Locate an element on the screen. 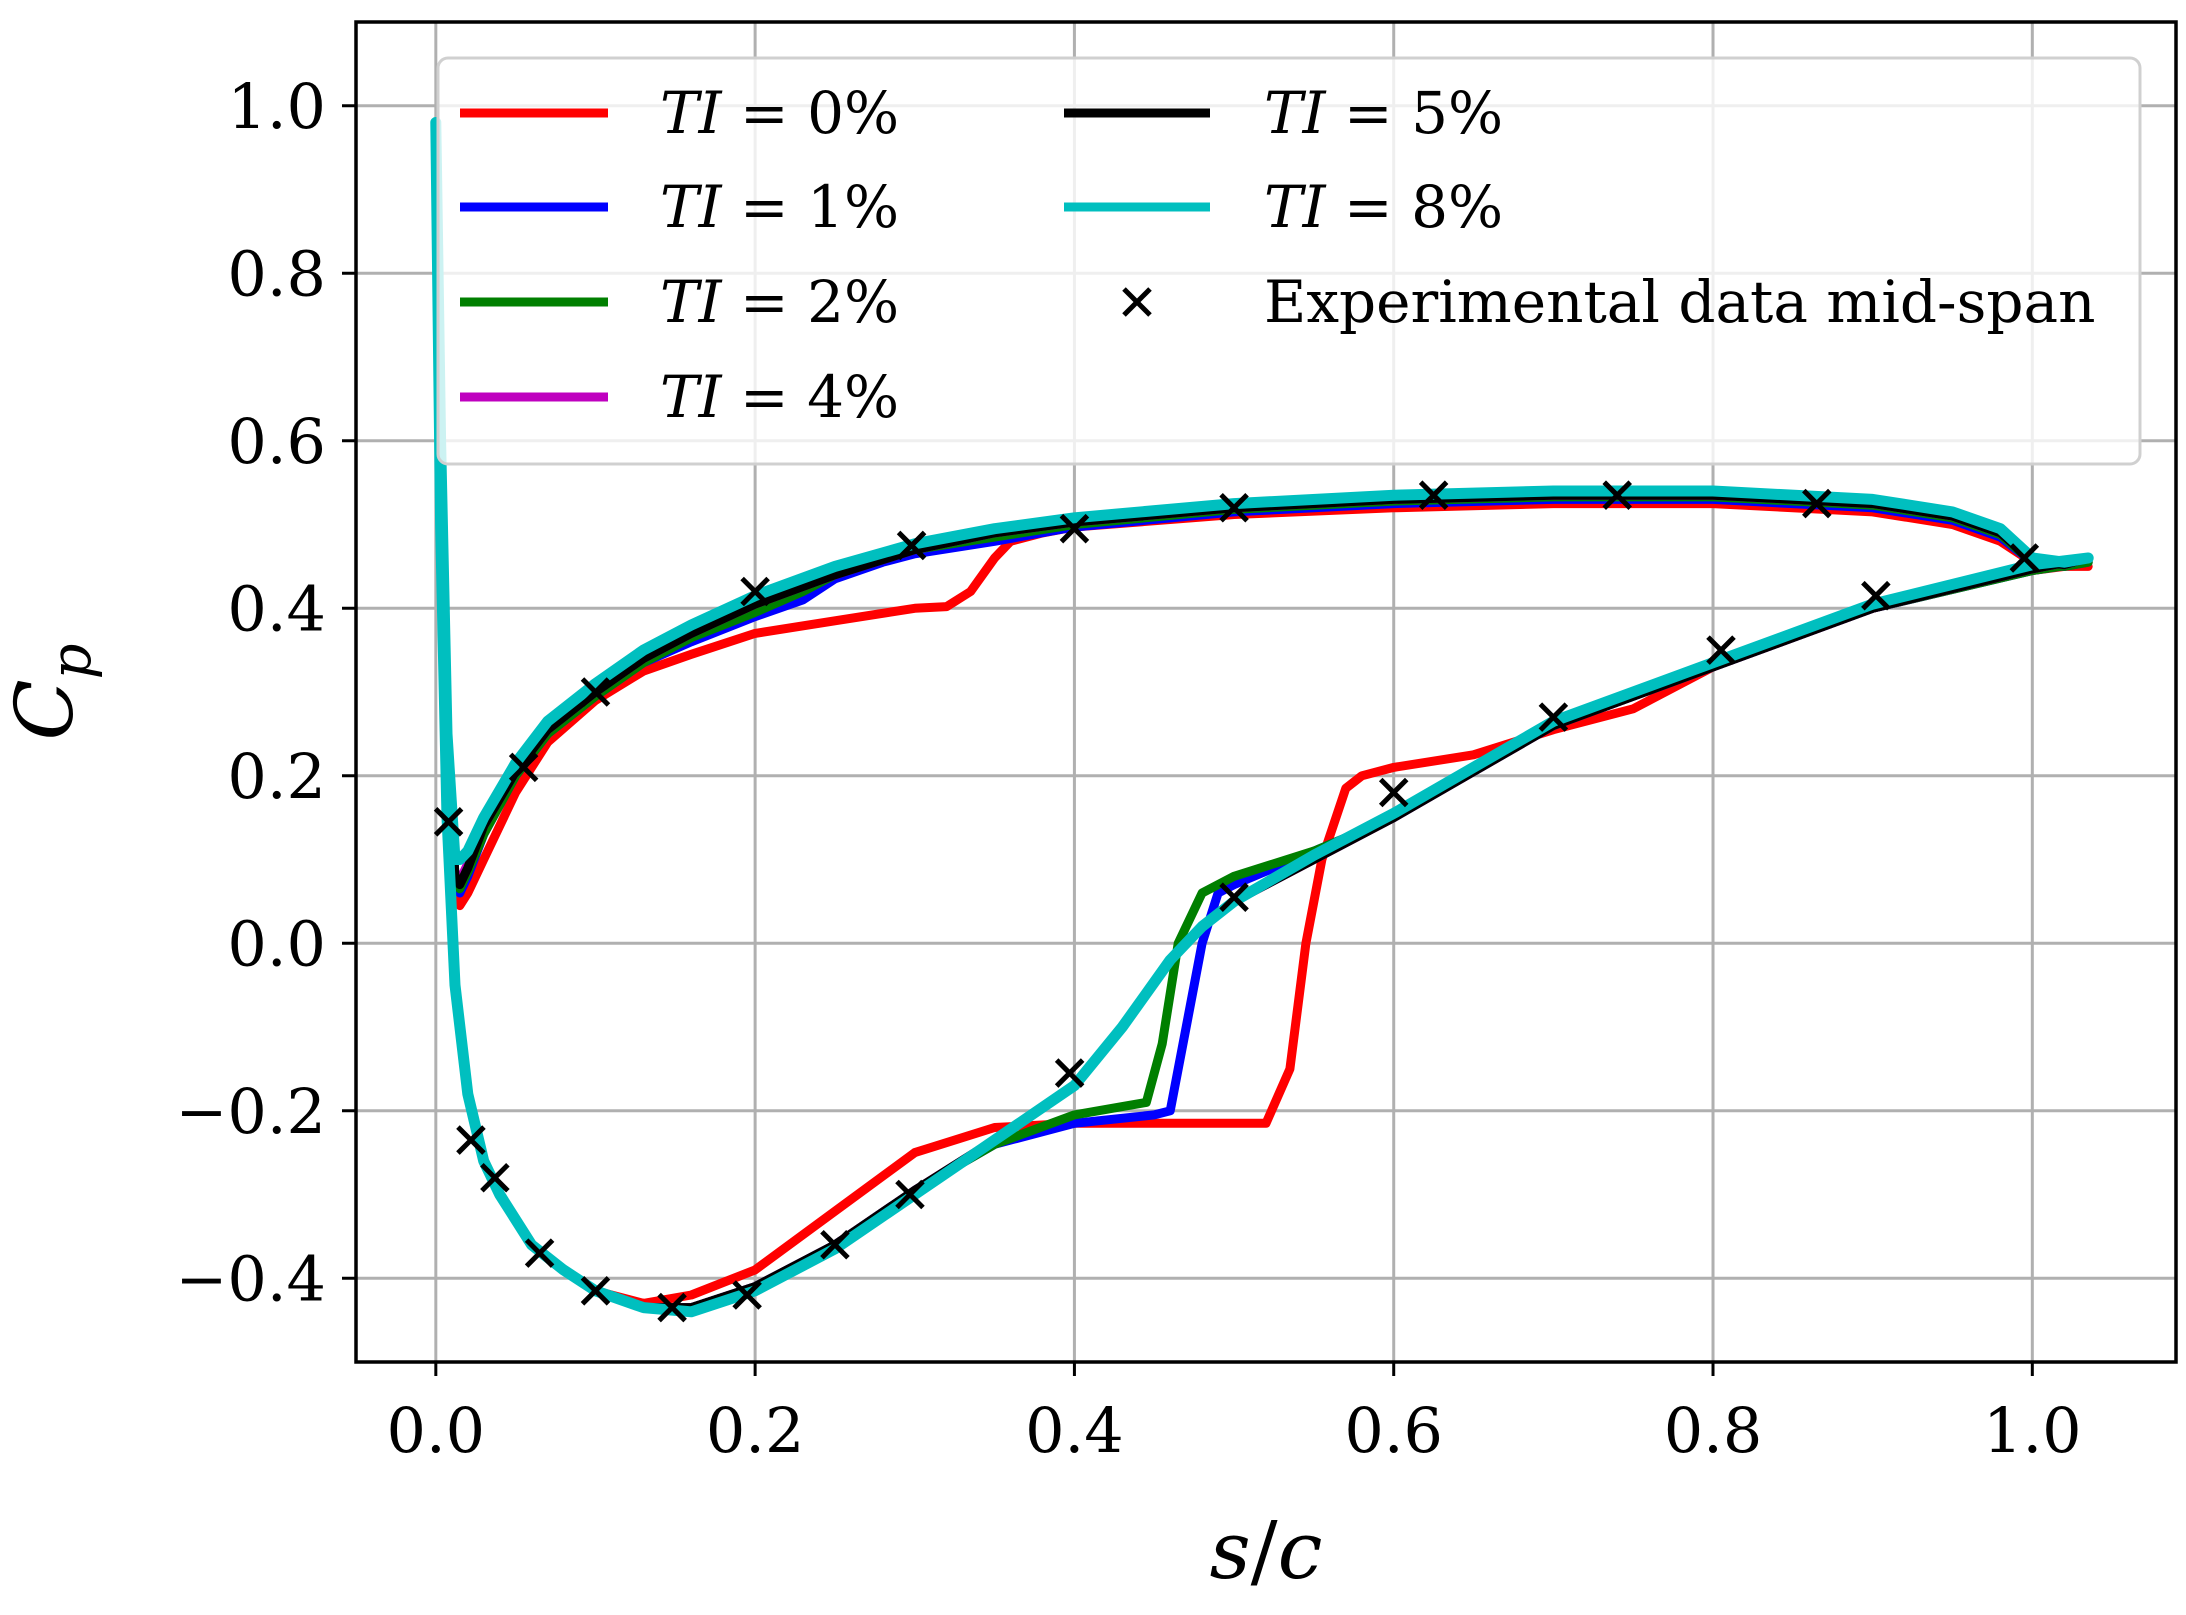 This screenshot has width=2186, height=1615. legend-label: TI = 2% is located at coordinates (779, 302).